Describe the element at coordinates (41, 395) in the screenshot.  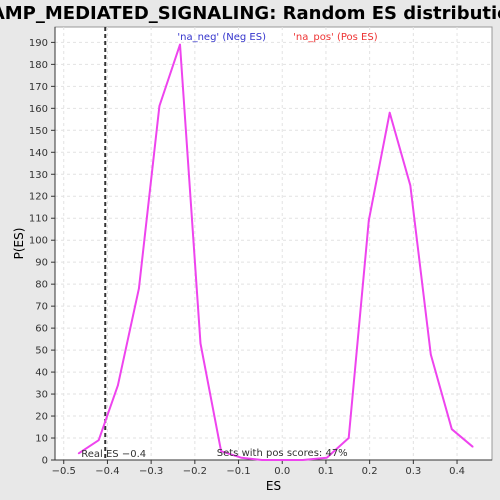
I see `y-tick-label: 30` at that location.